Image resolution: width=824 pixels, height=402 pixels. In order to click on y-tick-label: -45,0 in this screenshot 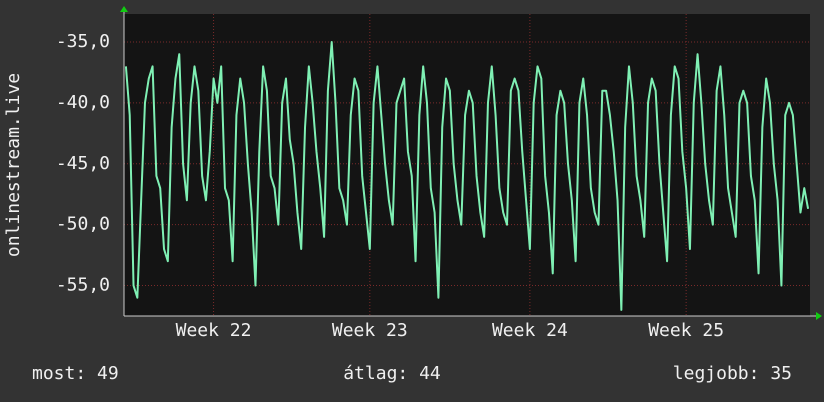, I will do `click(83, 163)`.